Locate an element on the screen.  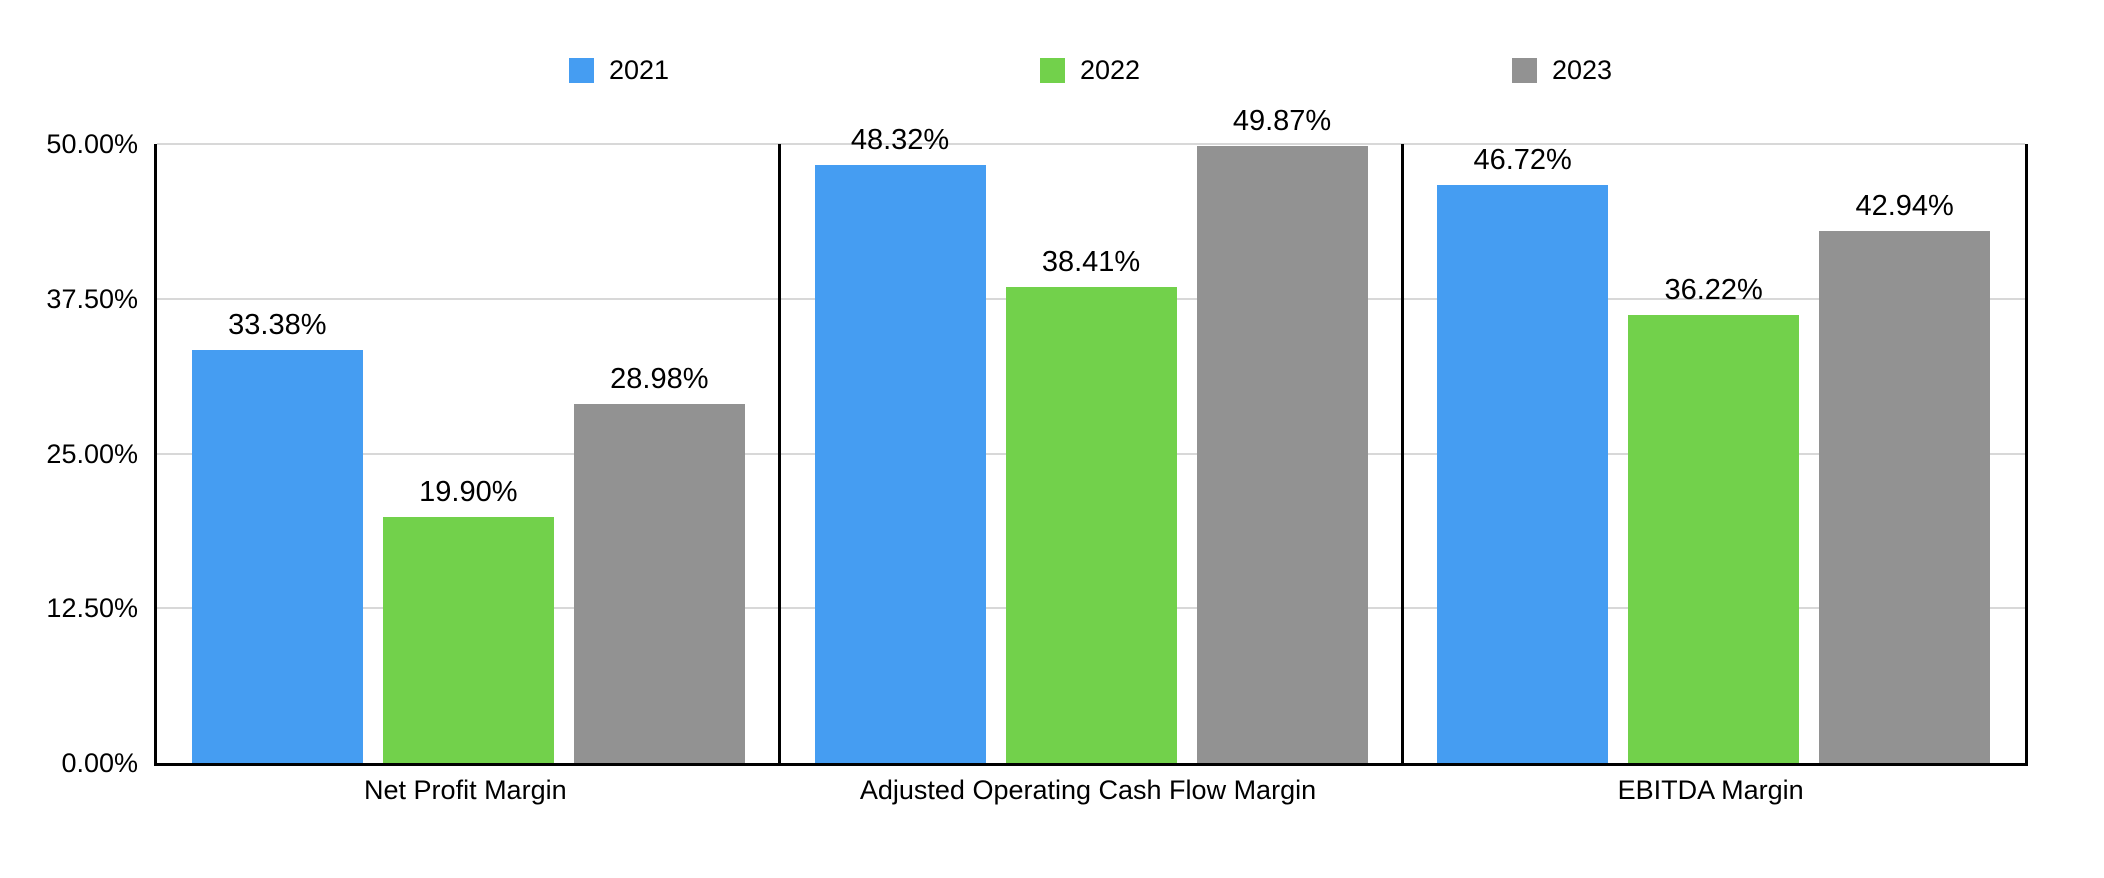
category-label: Adjusted Operating Cash Flow Margin is located at coordinates (1088, 790).